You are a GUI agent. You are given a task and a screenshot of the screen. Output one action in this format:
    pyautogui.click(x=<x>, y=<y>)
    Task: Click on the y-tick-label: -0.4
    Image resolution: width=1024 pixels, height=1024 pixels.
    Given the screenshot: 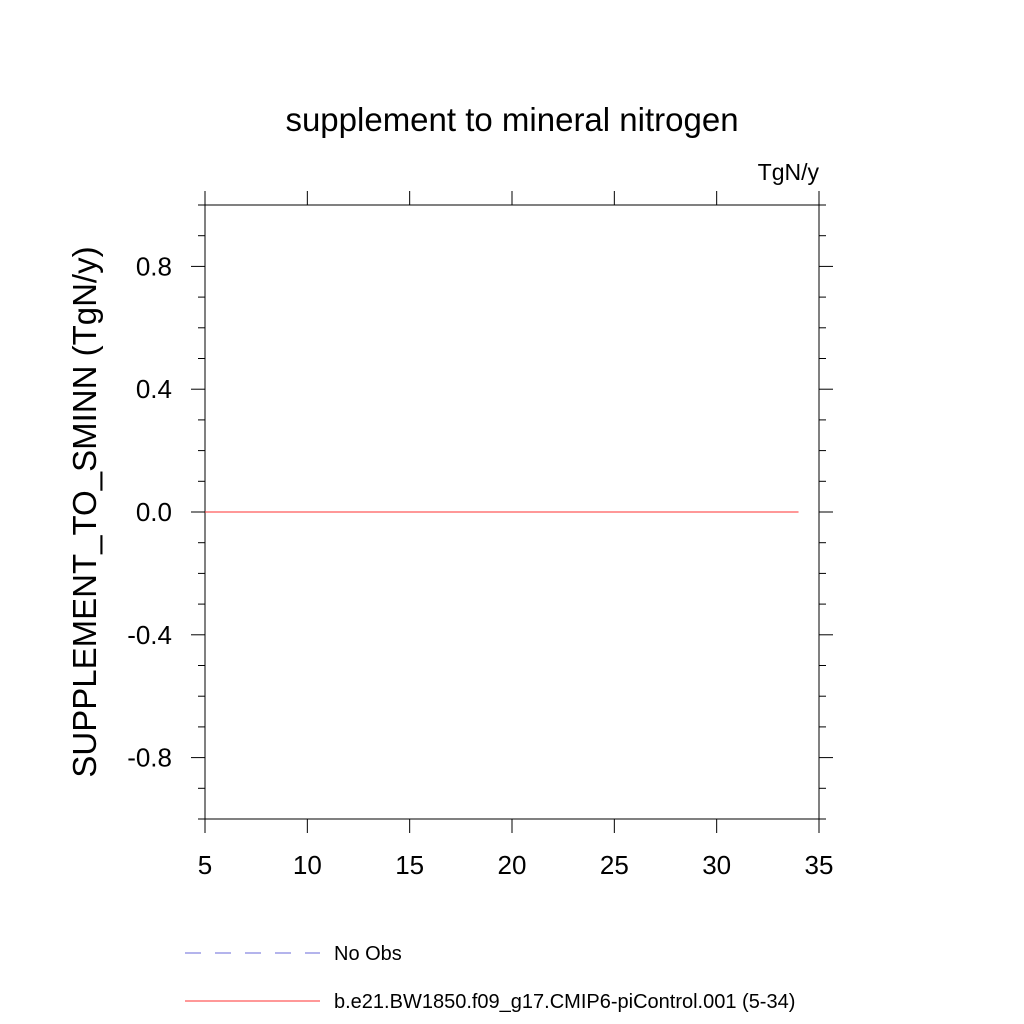 What is the action you would take?
    pyautogui.click(x=149, y=635)
    